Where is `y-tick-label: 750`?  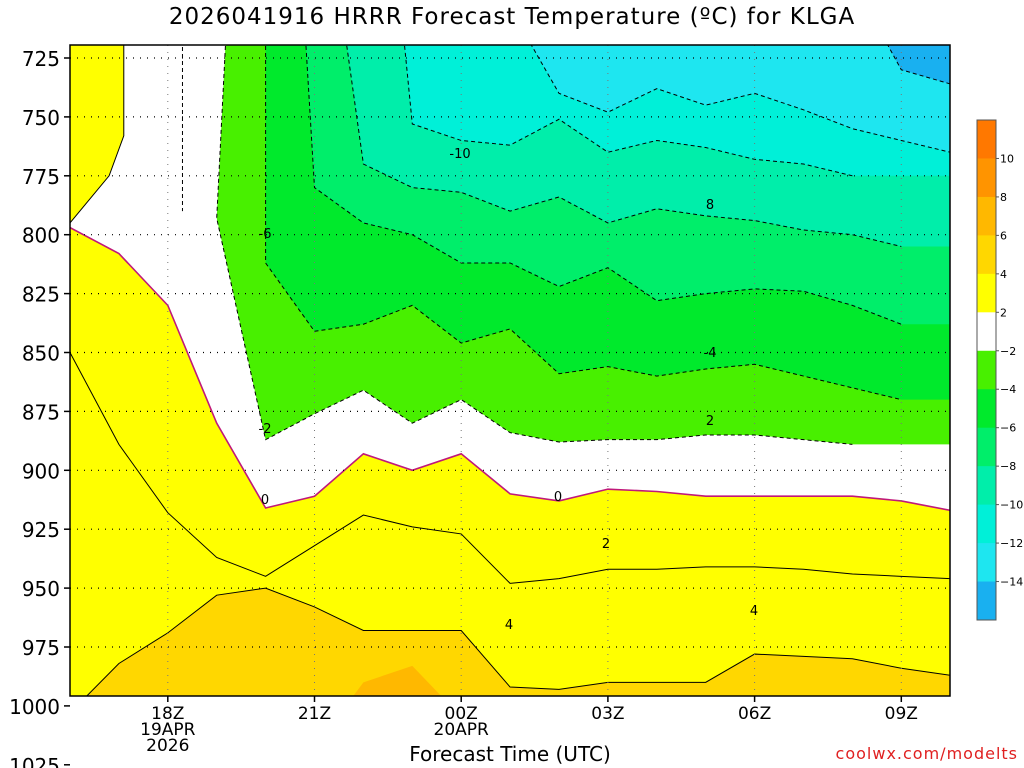 y-tick-label: 750 is located at coordinates (41, 118).